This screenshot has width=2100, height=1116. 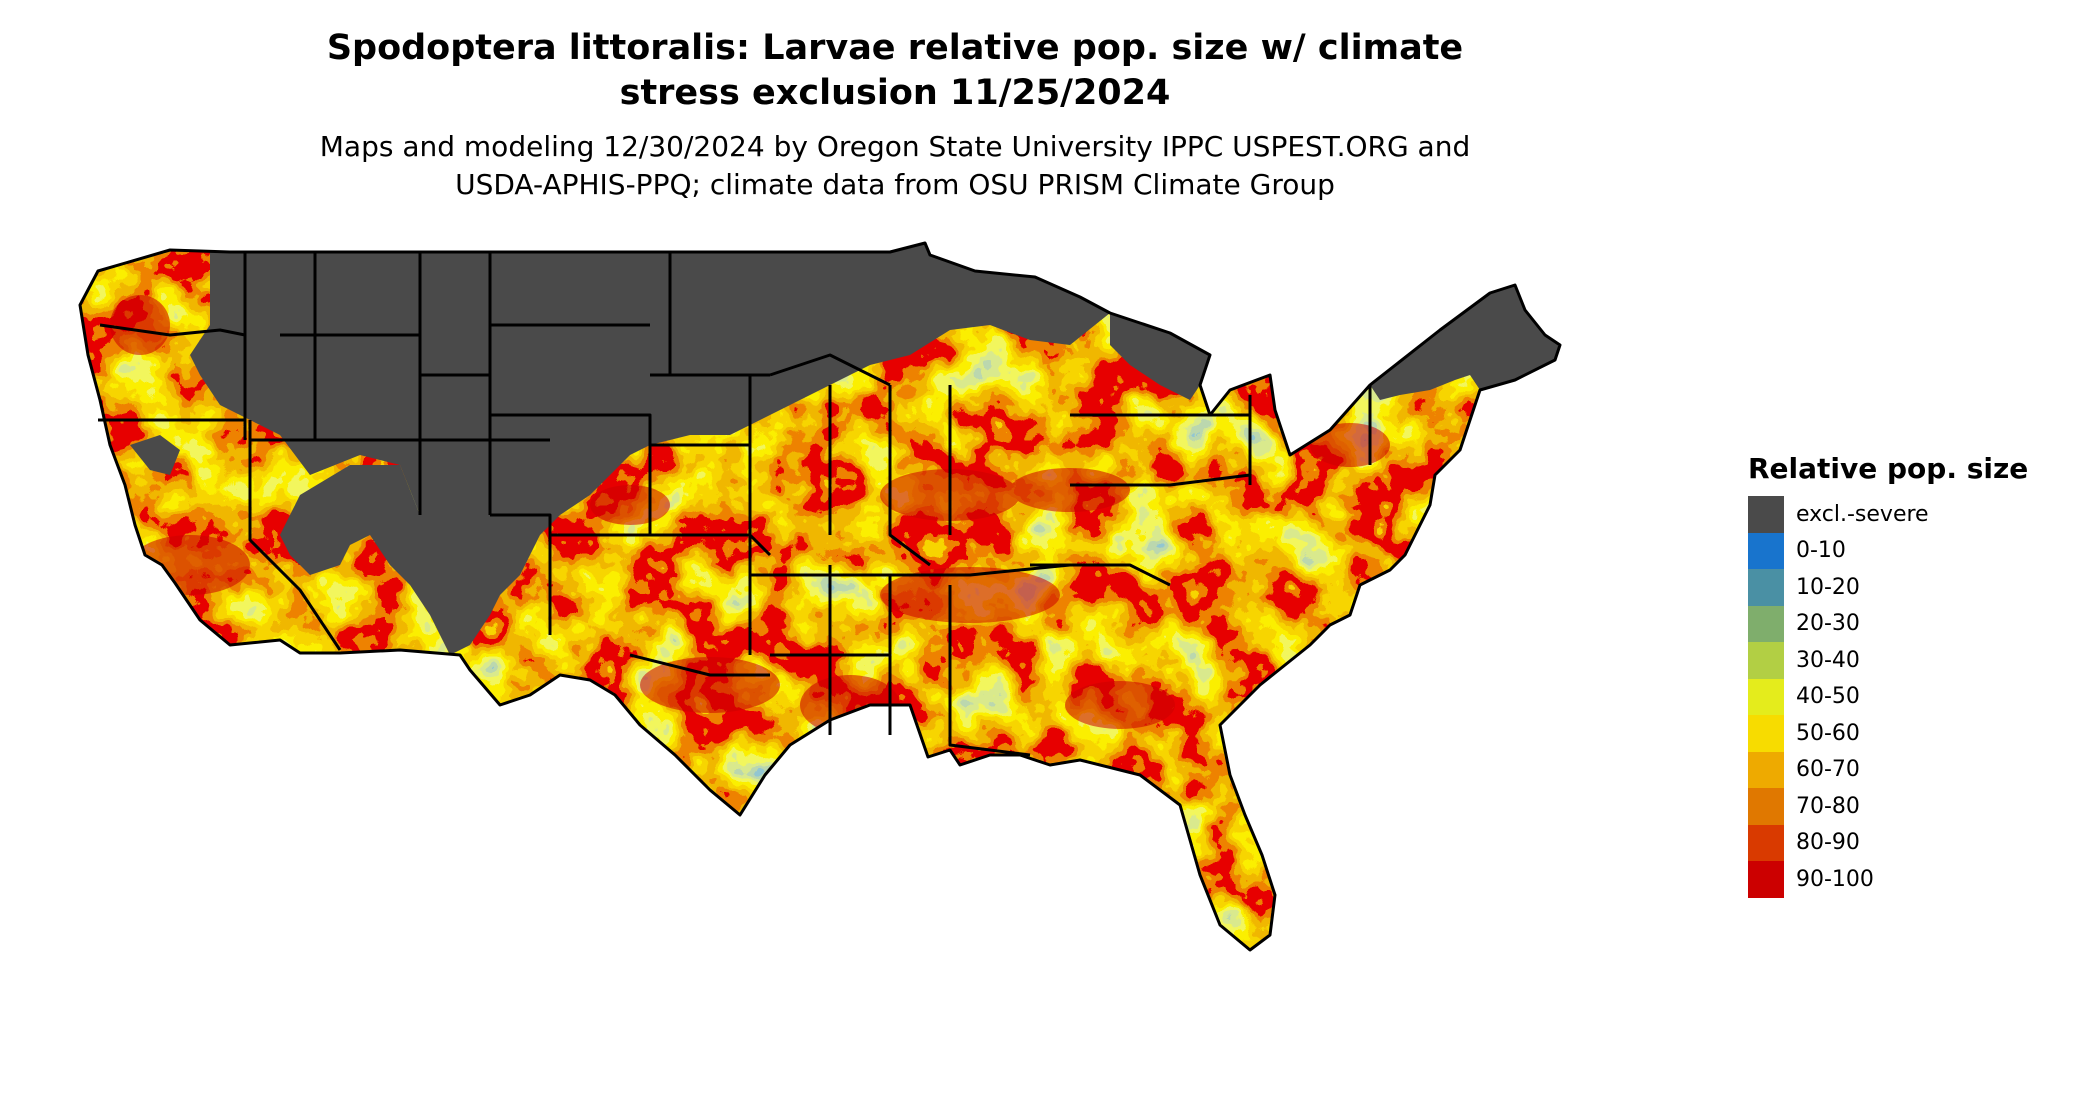 I want to click on legend-label: excl.-severe, so click(x=1862, y=514).